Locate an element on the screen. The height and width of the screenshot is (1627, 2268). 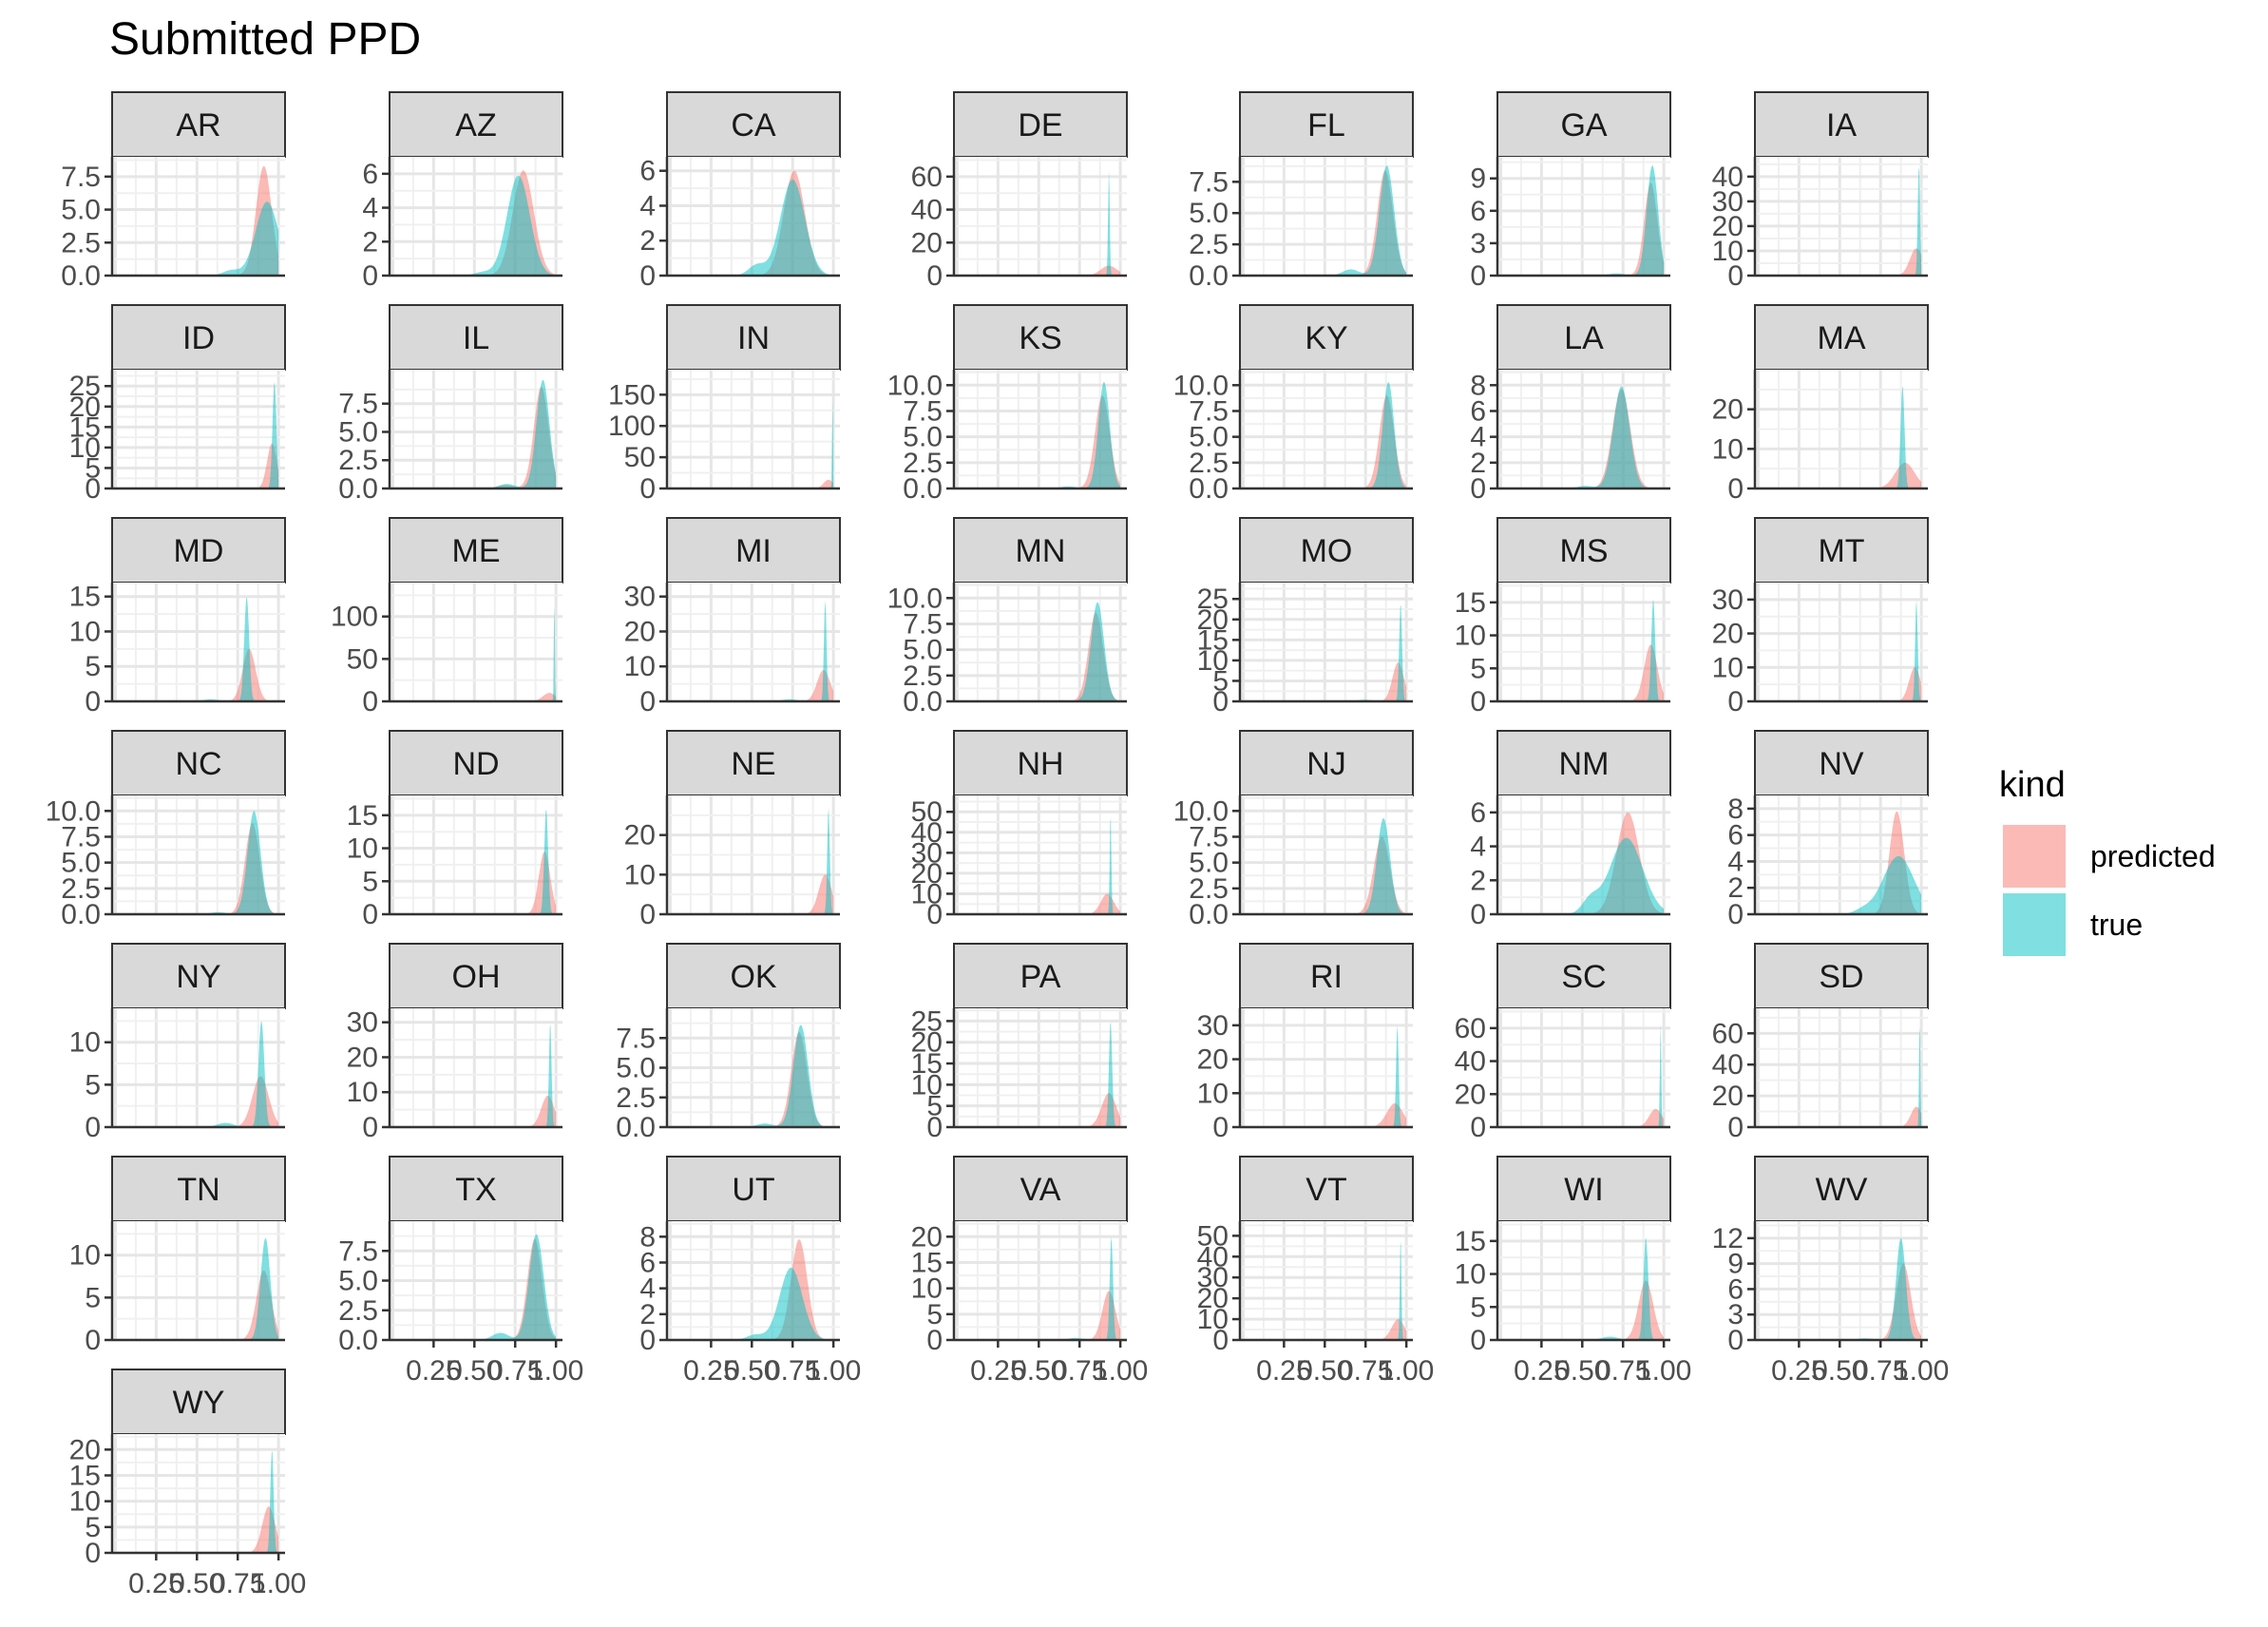
facet-strip-label: VA is located at coordinates (1040, 1190).